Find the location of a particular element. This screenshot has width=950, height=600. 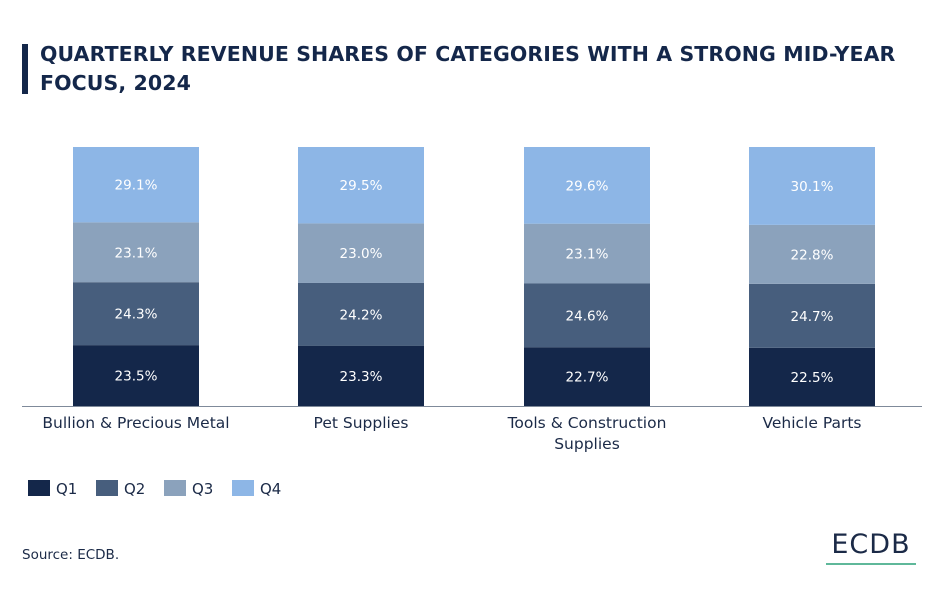

data-label-q1-4: 22.5% is located at coordinates (812, 378).